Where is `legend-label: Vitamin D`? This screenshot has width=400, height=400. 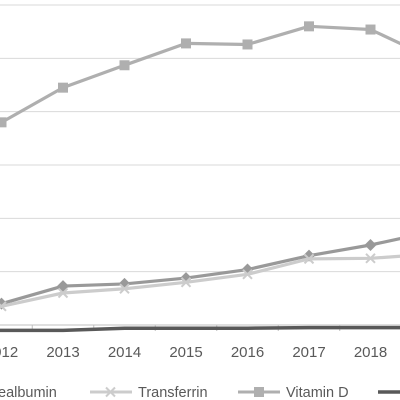 legend-label: Vitamin D is located at coordinates (317, 392).